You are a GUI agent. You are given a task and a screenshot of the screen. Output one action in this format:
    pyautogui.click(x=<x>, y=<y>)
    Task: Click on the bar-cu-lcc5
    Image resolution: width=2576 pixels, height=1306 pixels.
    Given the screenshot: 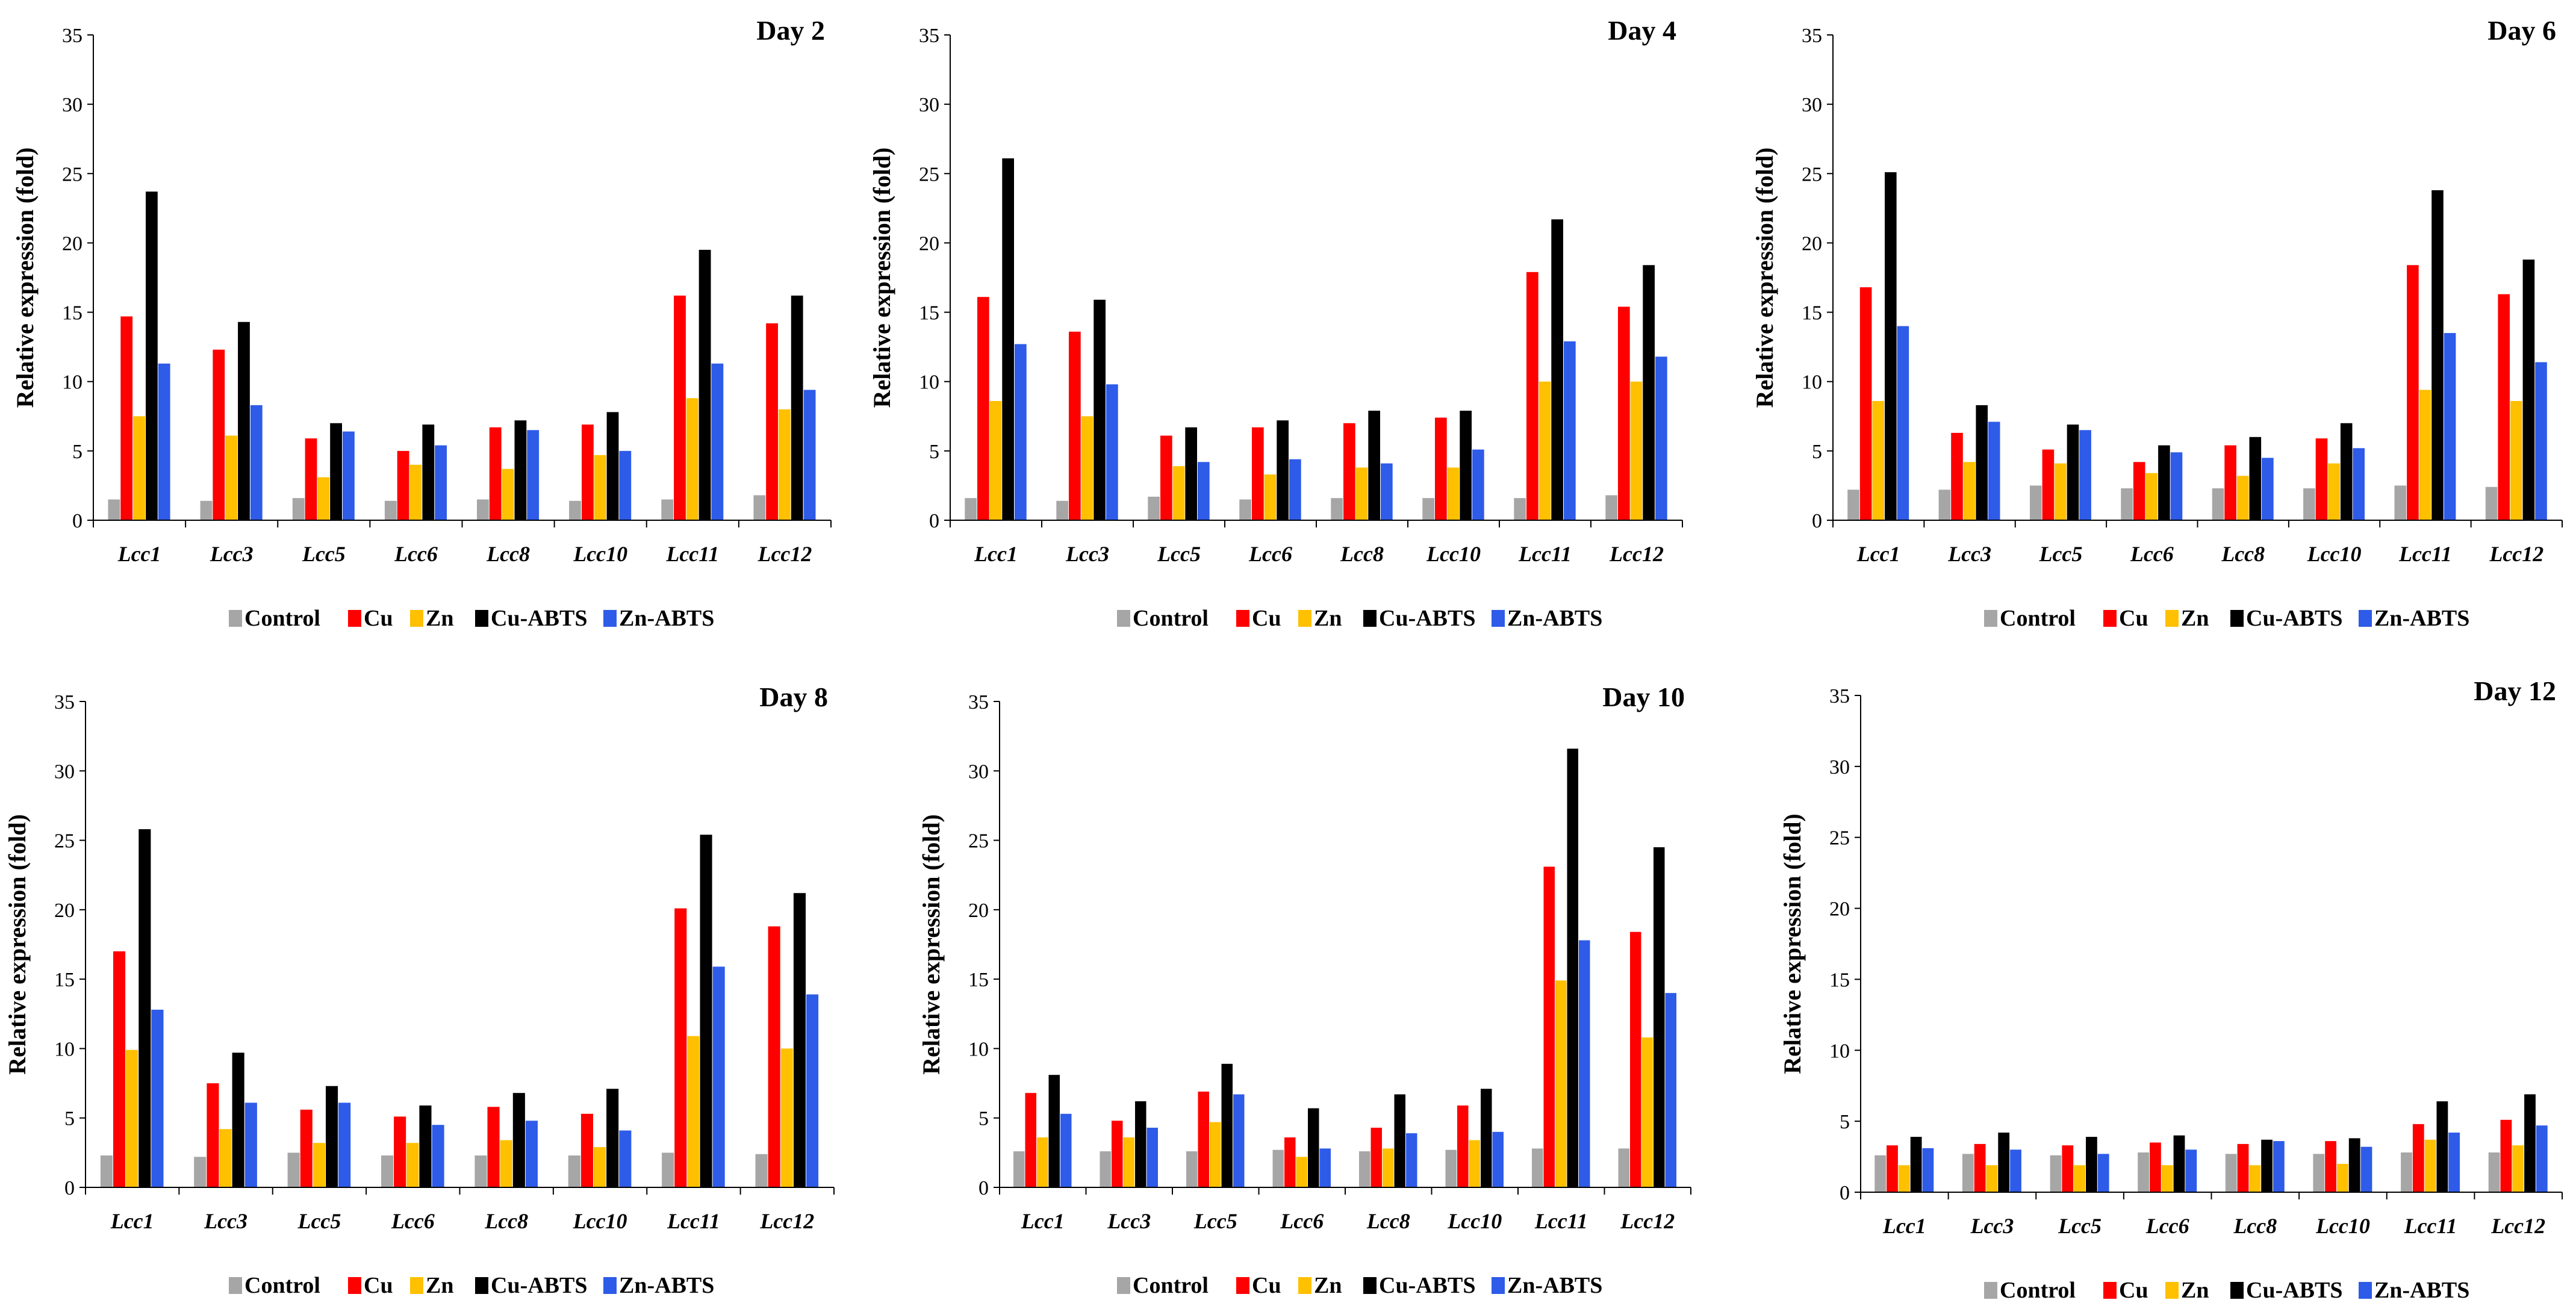 What is the action you would take?
    pyautogui.click(x=2068, y=1168)
    